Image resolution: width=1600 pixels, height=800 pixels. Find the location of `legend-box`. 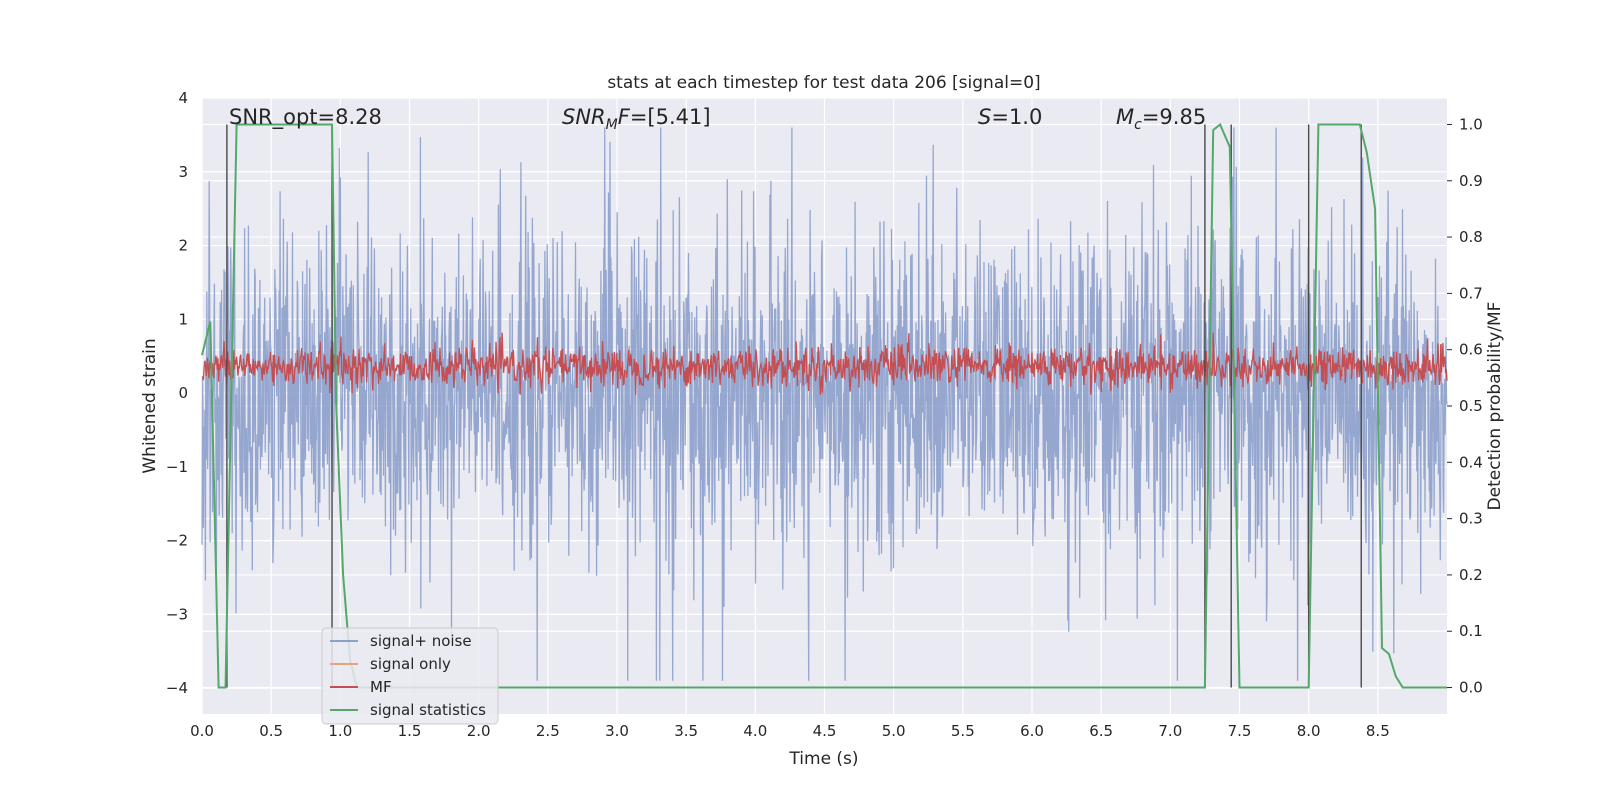

legend-box is located at coordinates (410, 676).